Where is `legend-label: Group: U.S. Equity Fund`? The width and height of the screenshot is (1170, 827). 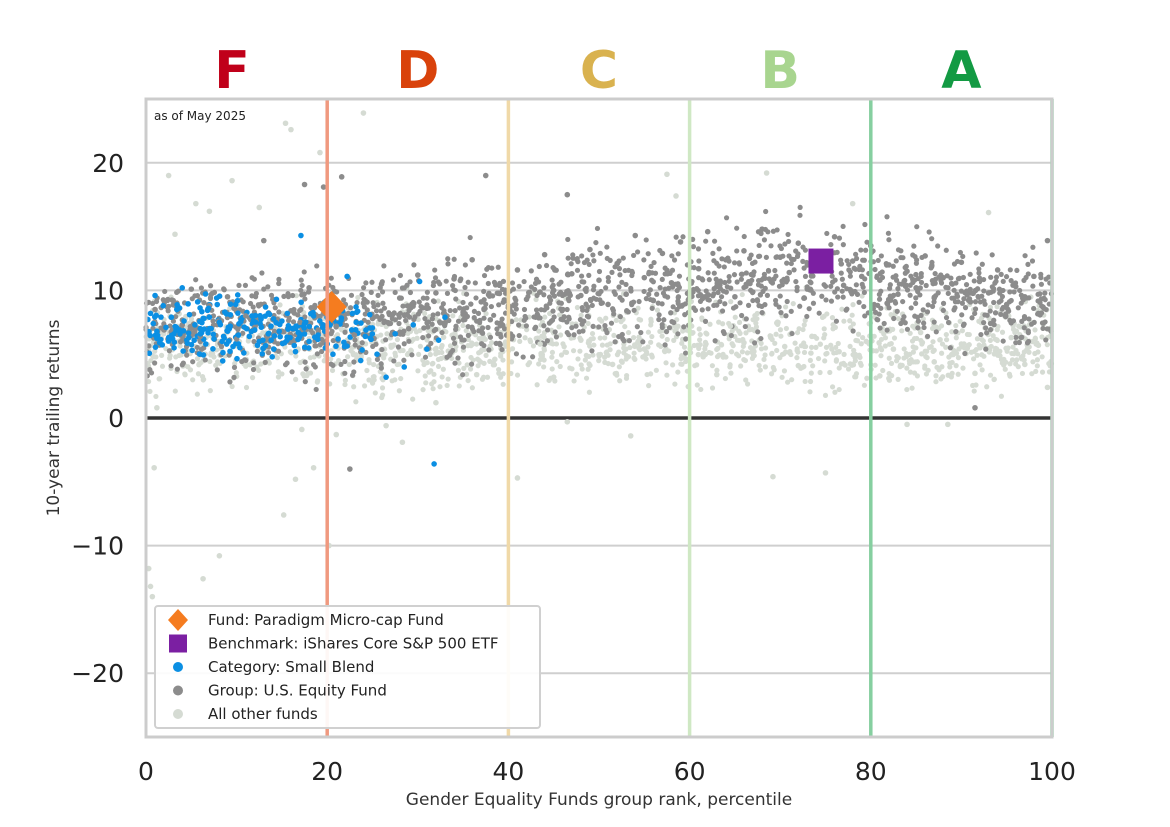 legend-label: Group: U.S. Equity Fund is located at coordinates (297, 691).